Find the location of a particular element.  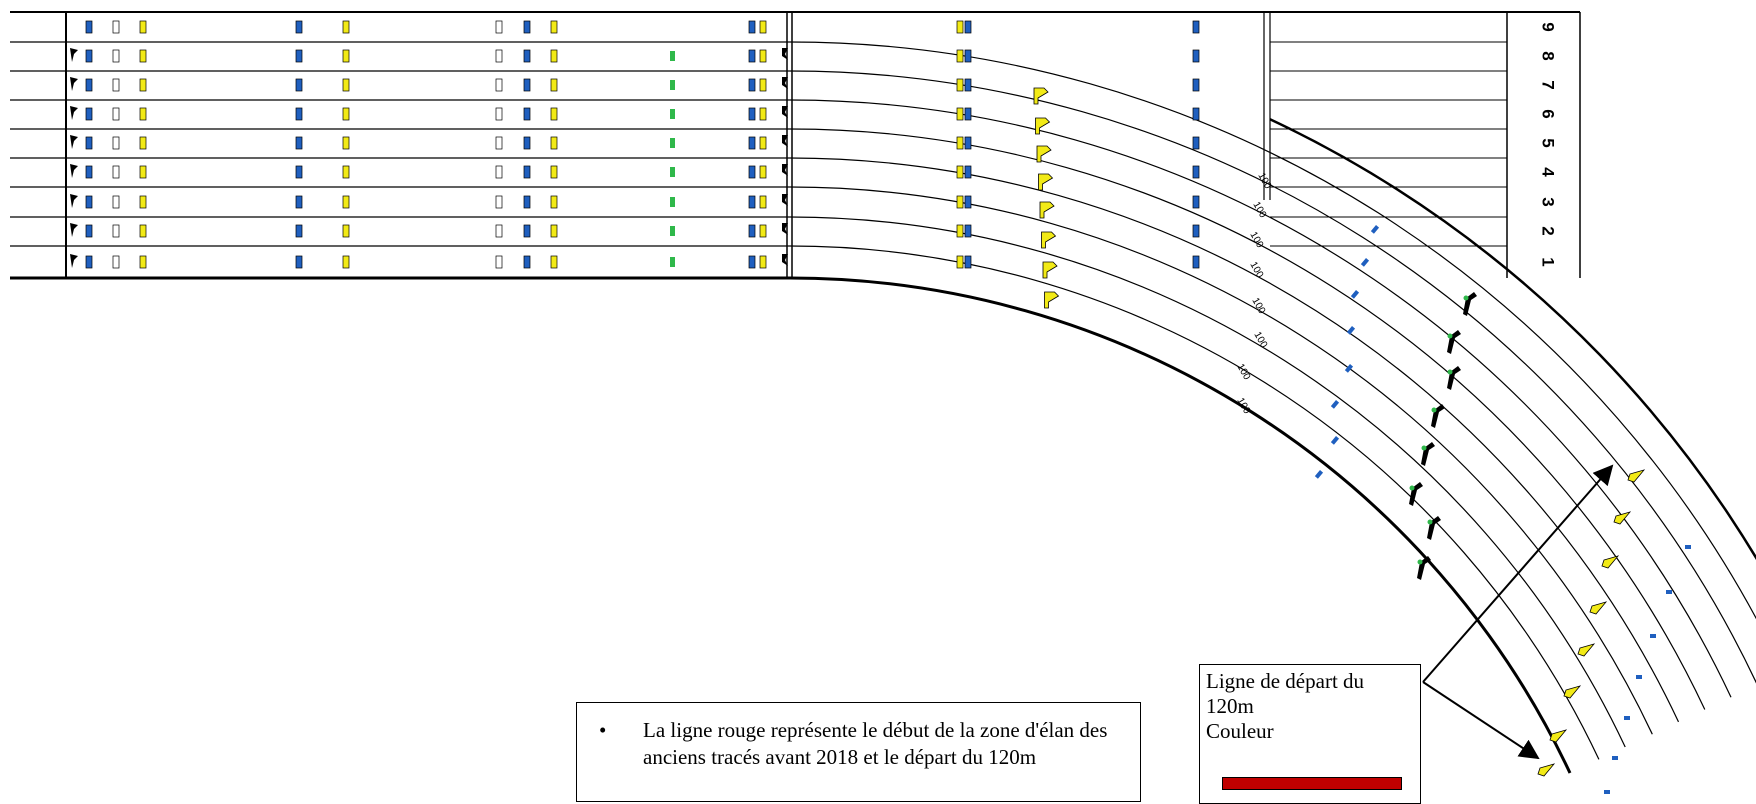

legend-arrow-down is located at coordinates (1481, 720).